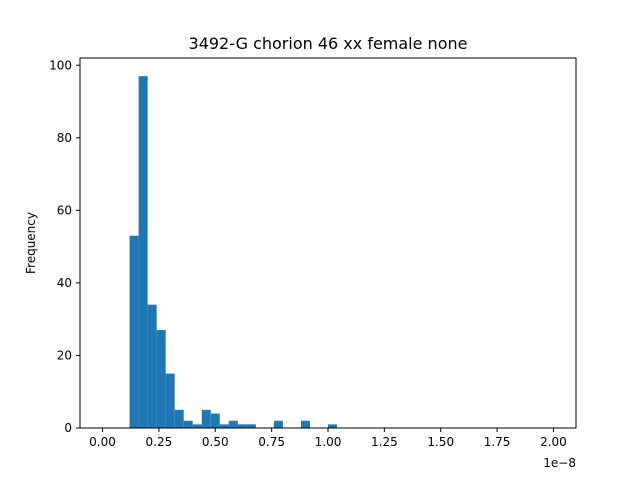 The width and height of the screenshot is (640, 480). I want to click on x-tick-label: 0.75, so click(271, 442).